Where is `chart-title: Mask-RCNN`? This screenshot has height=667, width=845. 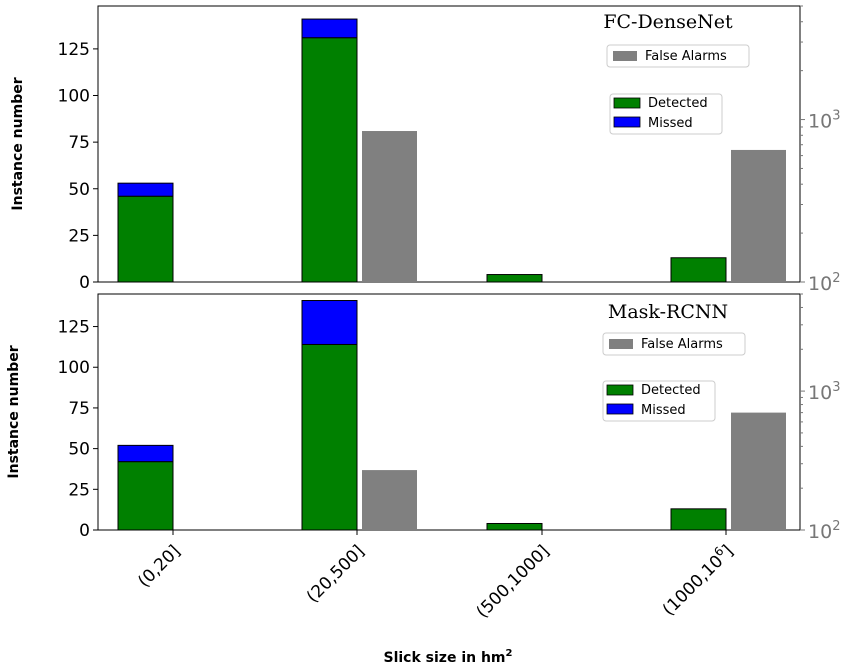 chart-title: Mask-RCNN is located at coordinates (668, 312).